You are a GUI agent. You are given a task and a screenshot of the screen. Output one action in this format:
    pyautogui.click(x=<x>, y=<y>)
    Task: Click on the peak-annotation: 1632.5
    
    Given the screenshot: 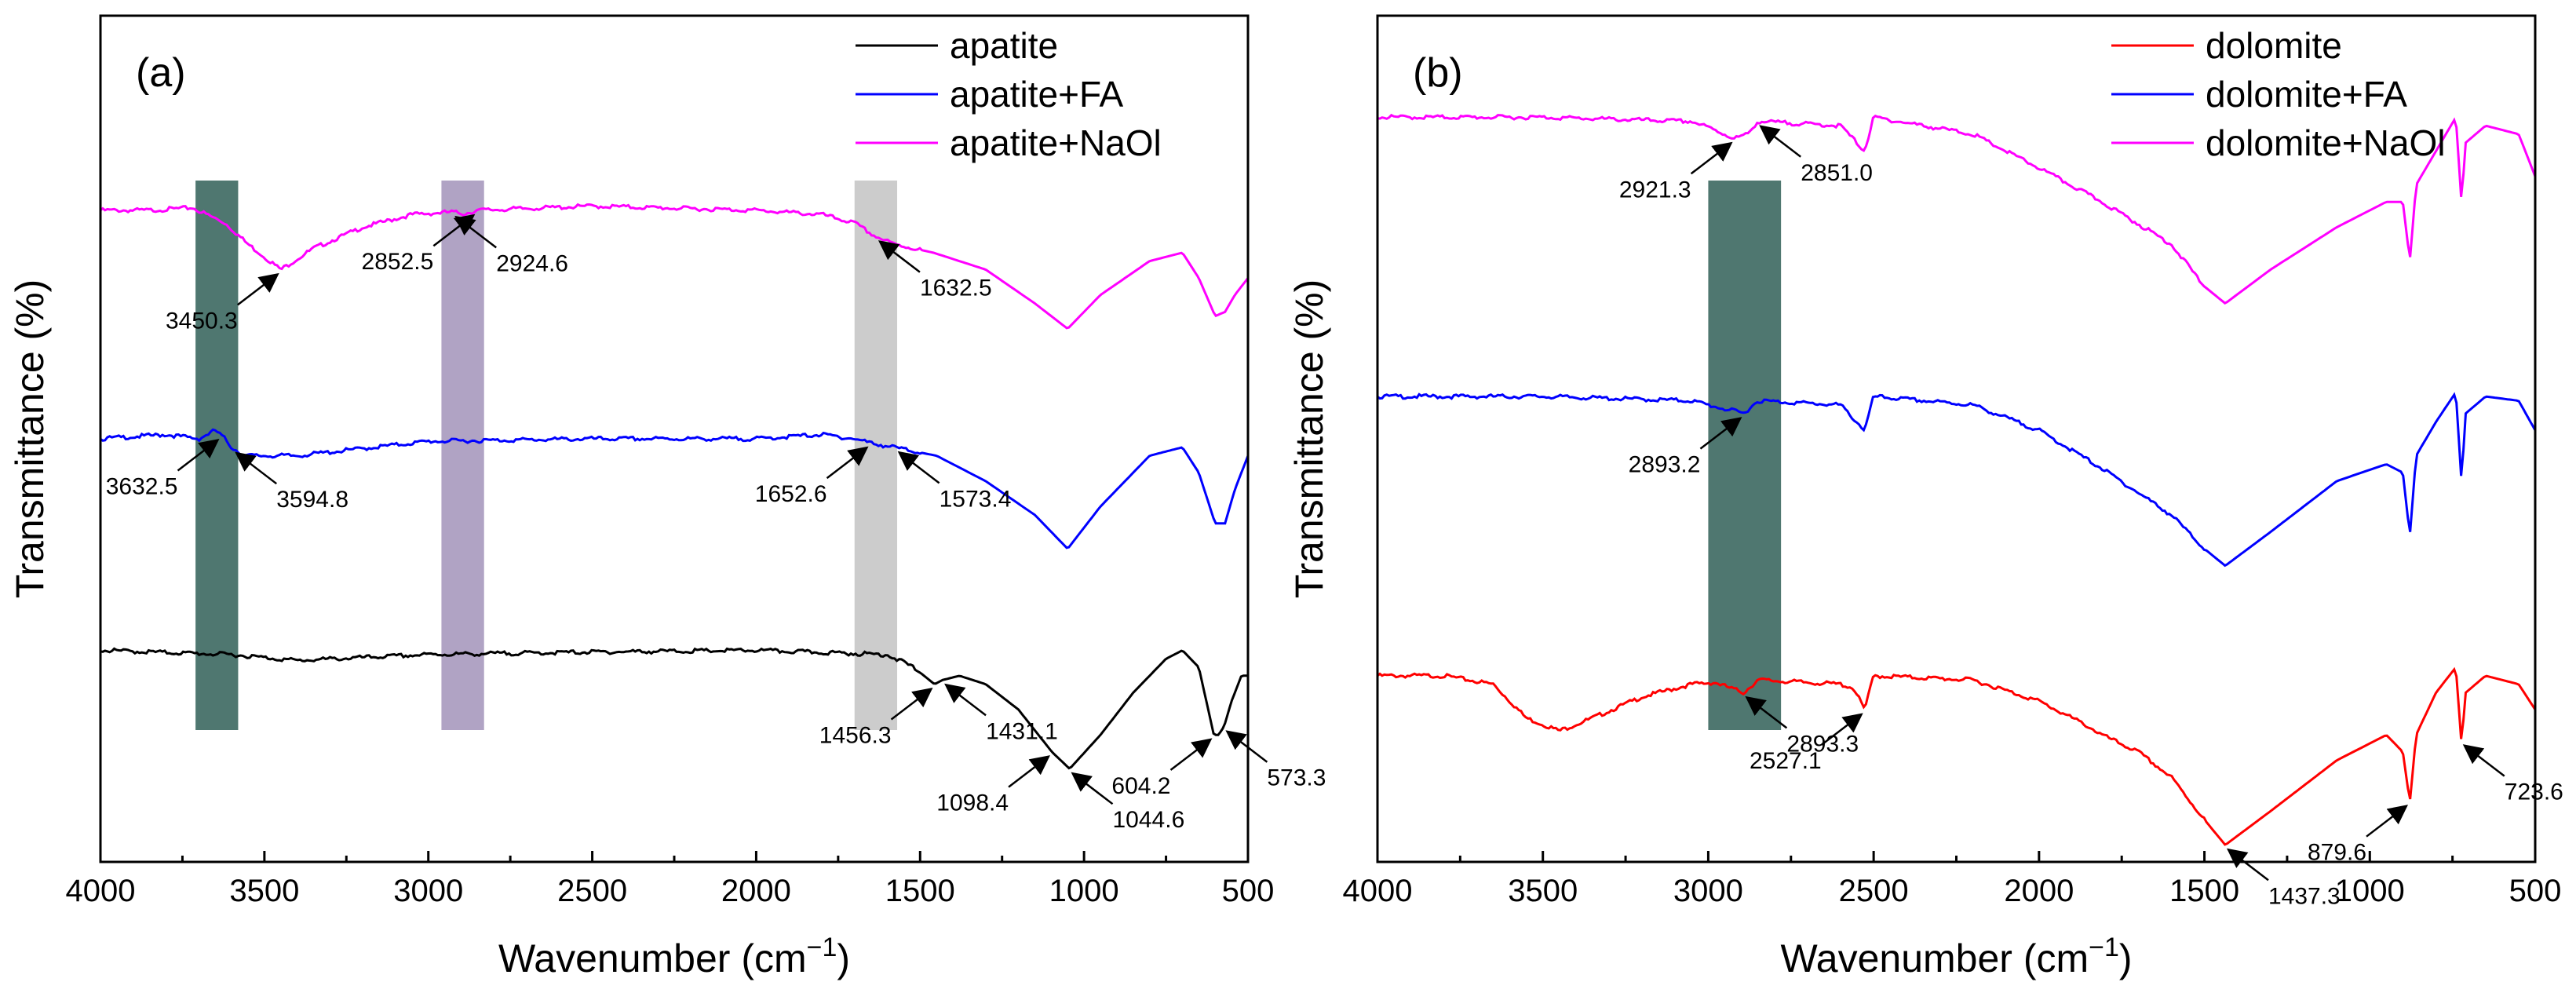 What is the action you would take?
    pyautogui.click(x=956, y=289)
    